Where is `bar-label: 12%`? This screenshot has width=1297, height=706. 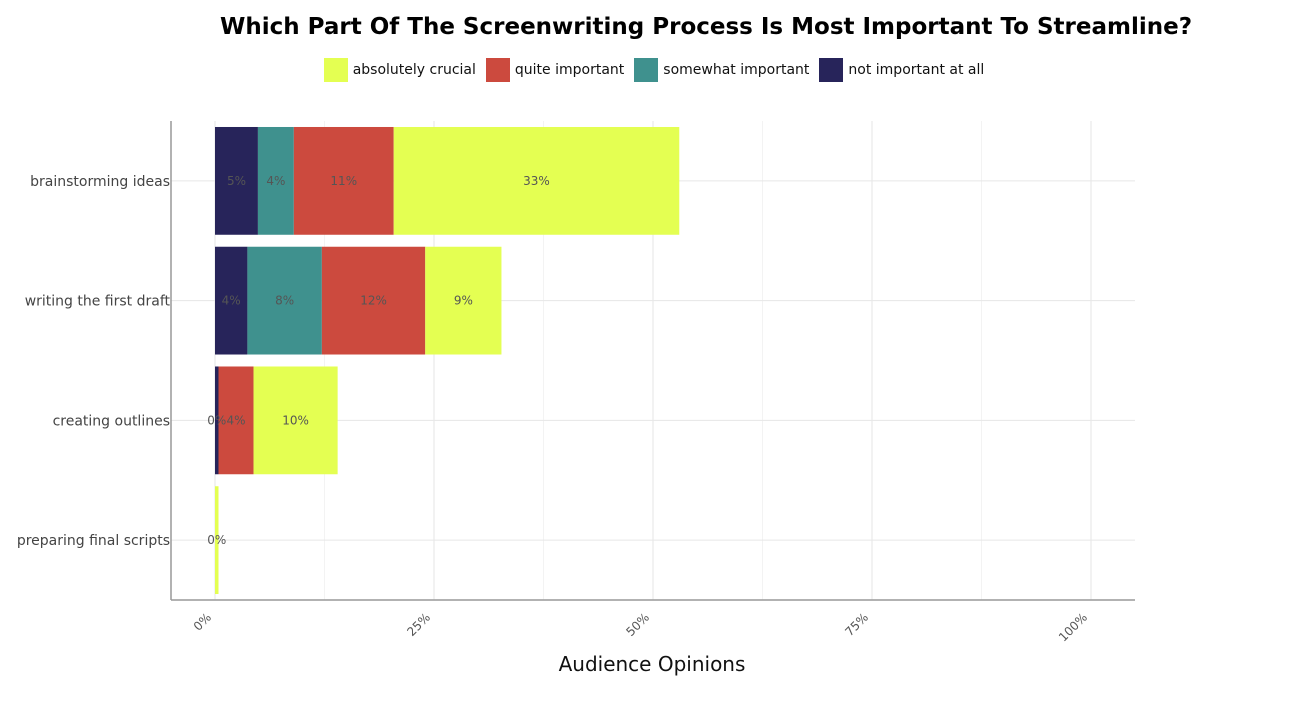
bar-label: 12% is located at coordinates (373, 301).